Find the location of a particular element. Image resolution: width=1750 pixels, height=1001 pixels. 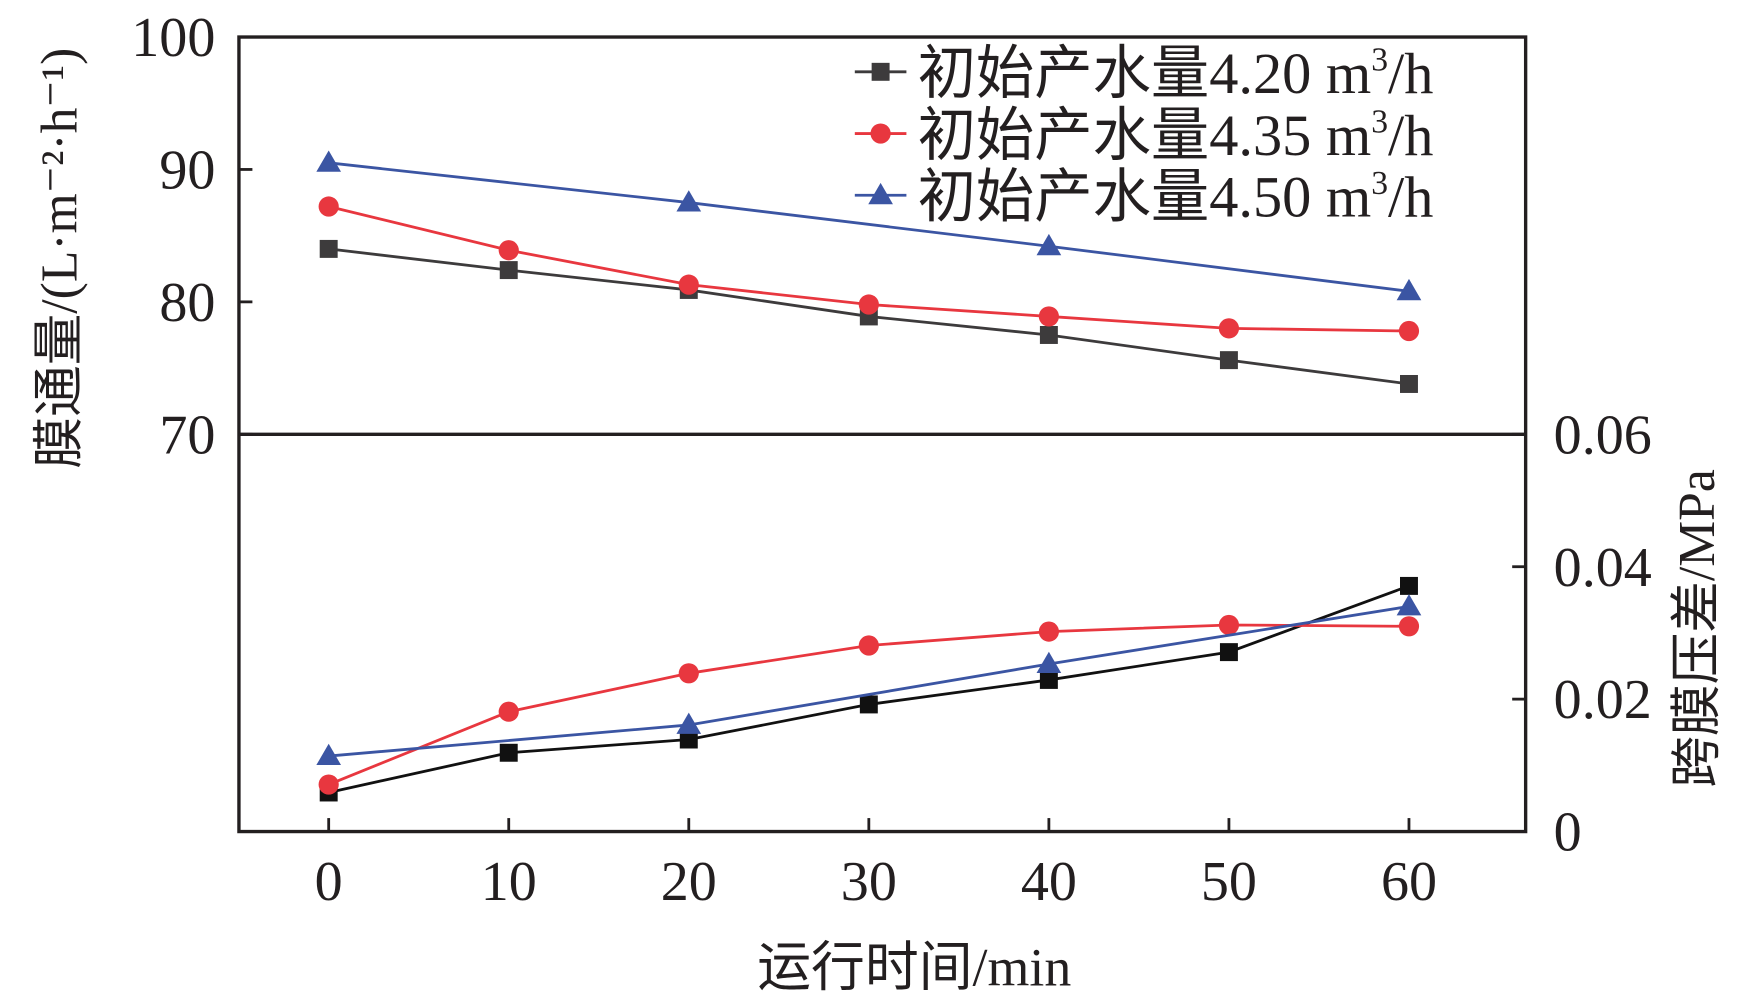

left-y-tick-label: 100 is located at coordinates (173, 38).